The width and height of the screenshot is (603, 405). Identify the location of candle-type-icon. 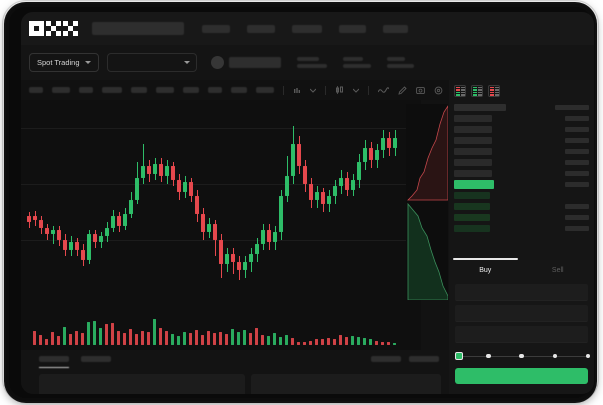
(339, 90).